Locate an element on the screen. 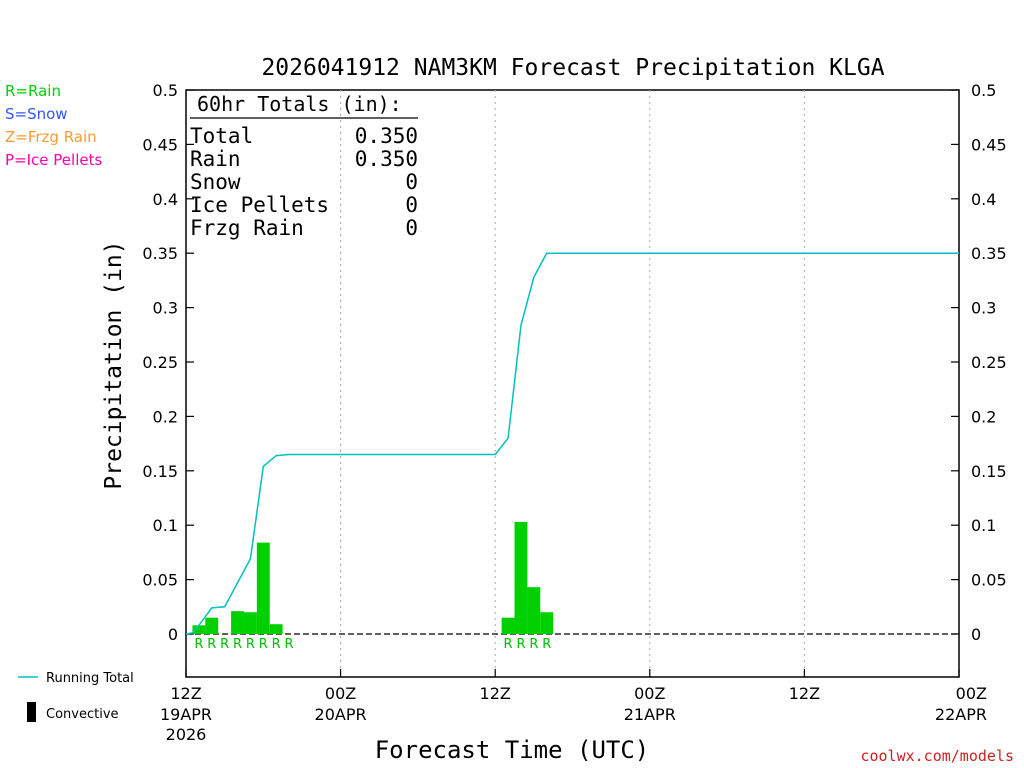 The width and height of the screenshot is (1024, 768). y-tick-label-left: 0.1 is located at coordinates (165, 525).